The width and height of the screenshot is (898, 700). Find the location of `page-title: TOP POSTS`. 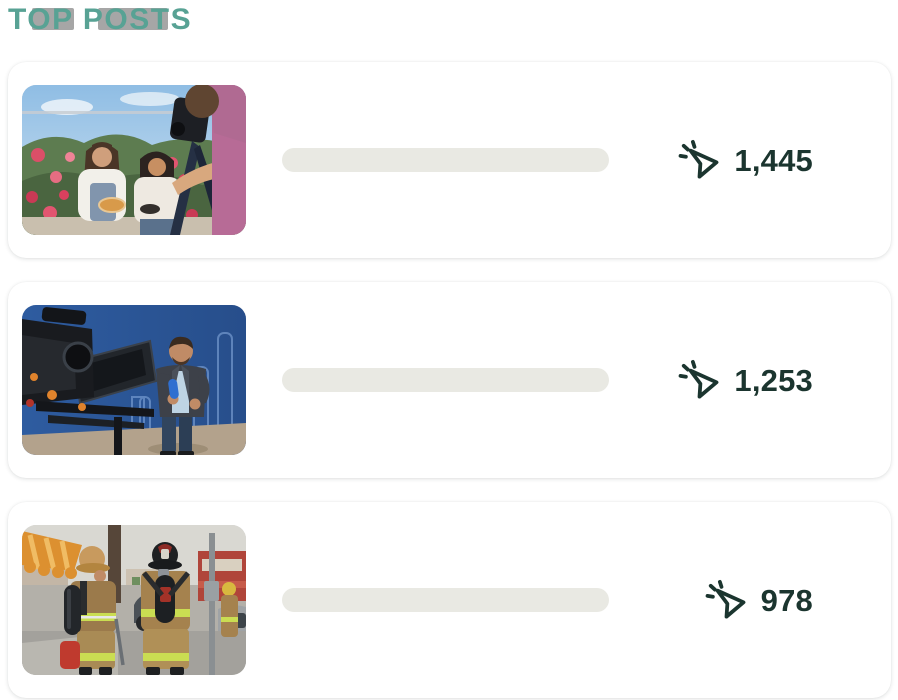

page-title: TOP POSTS is located at coordinates (100, 20).